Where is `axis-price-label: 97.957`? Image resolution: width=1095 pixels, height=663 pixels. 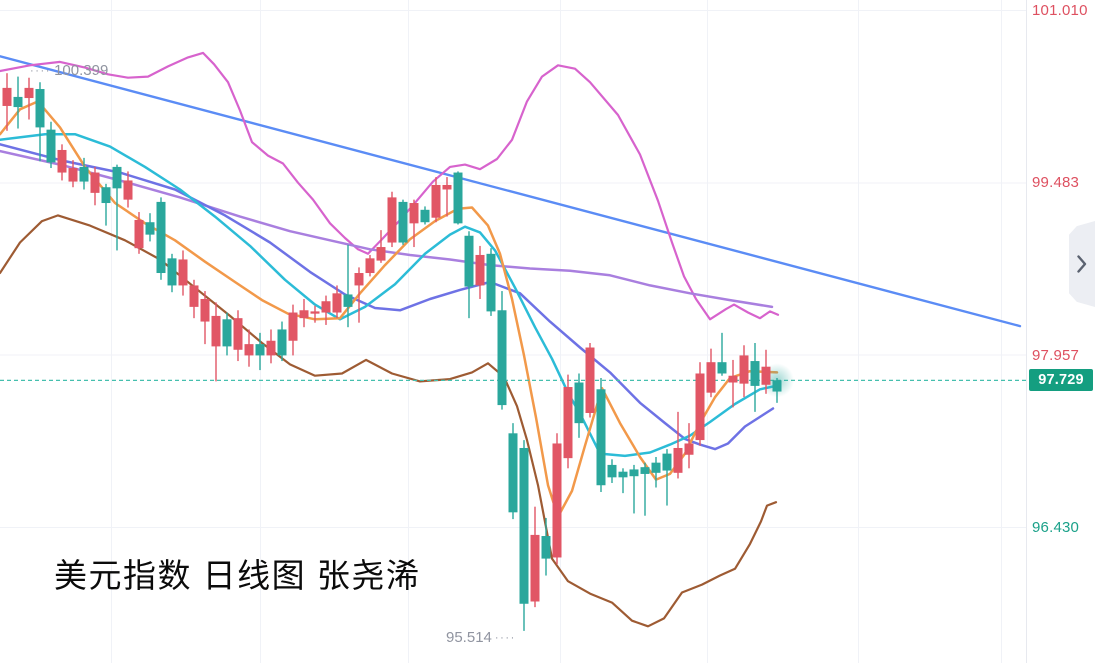 axis-price-label: 97.957 is located at coordinates (1056, 355).